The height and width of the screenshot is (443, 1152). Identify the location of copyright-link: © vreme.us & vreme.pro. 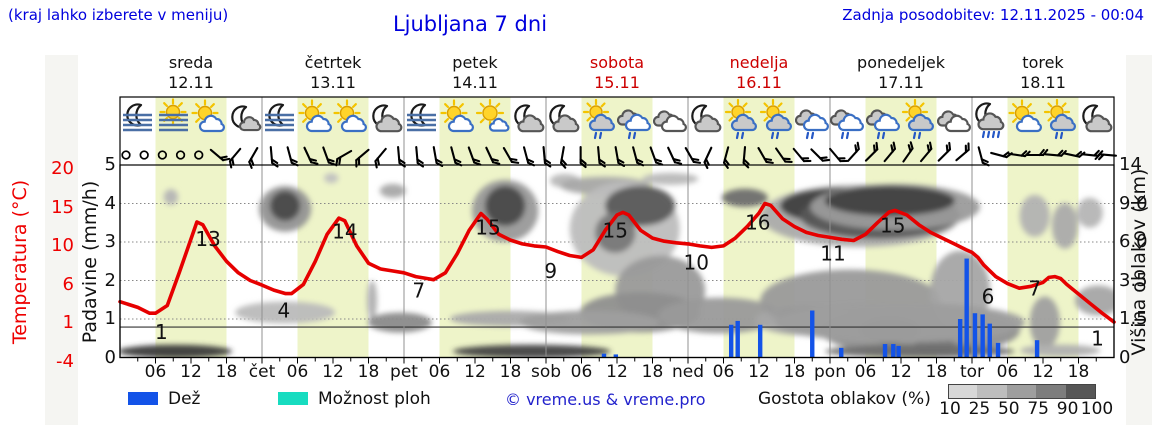
(605, 399).